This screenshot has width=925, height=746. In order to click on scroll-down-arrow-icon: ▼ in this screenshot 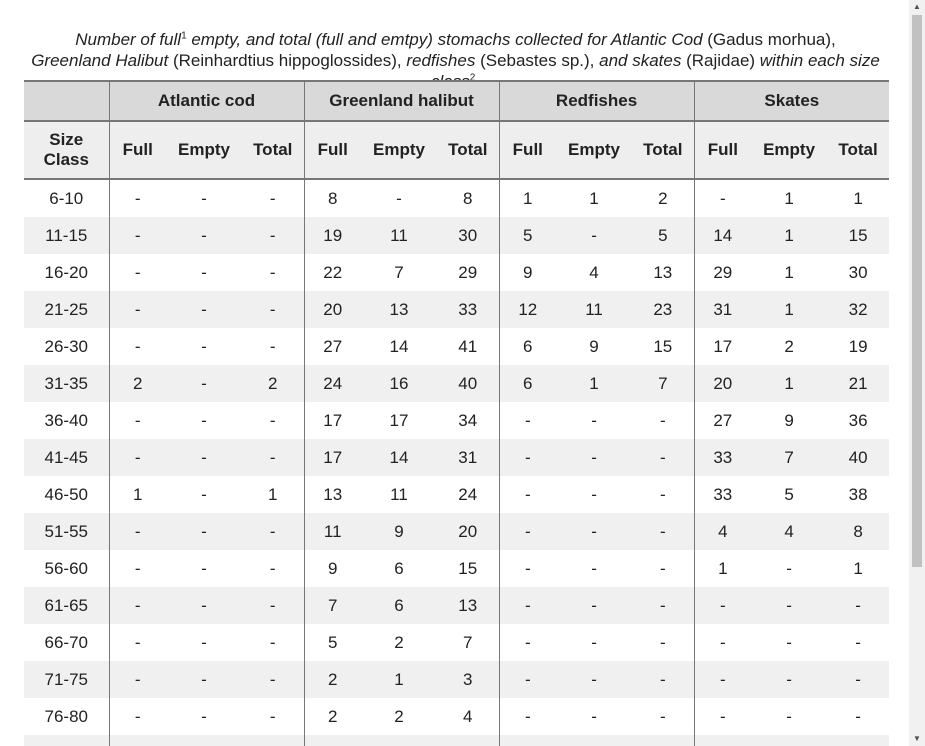, I will do `click(917, 738)`.